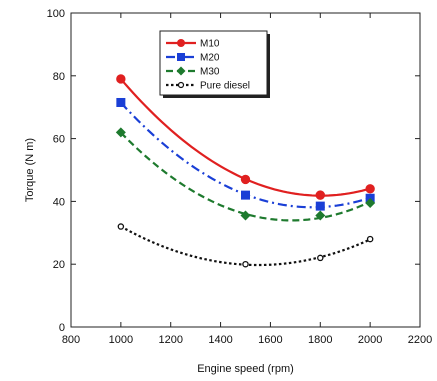  I want to click on x-tick-label: 1600, so click(270, 340).